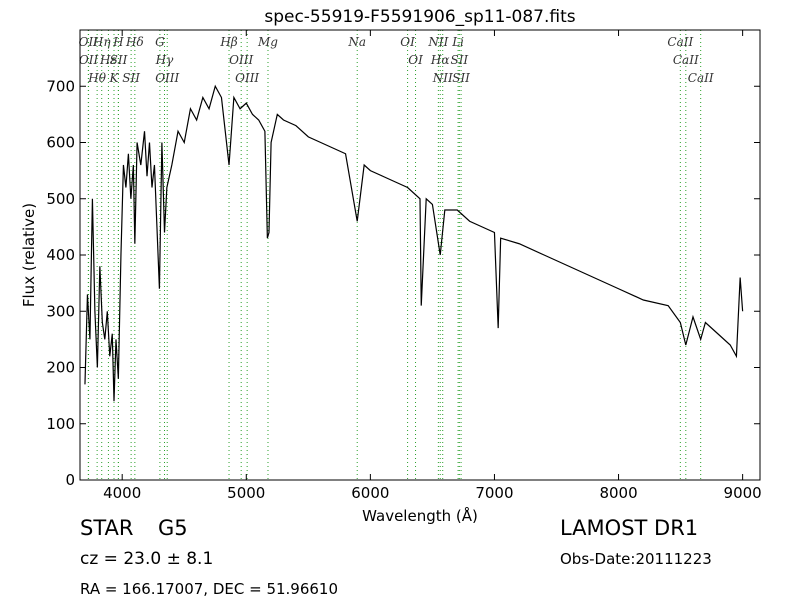 The height and width of the screenshot is (600, 800). Describe the element at coordinates (164, 60) in the screenshot. I see `spectral-line-label: Hγ` at that location.